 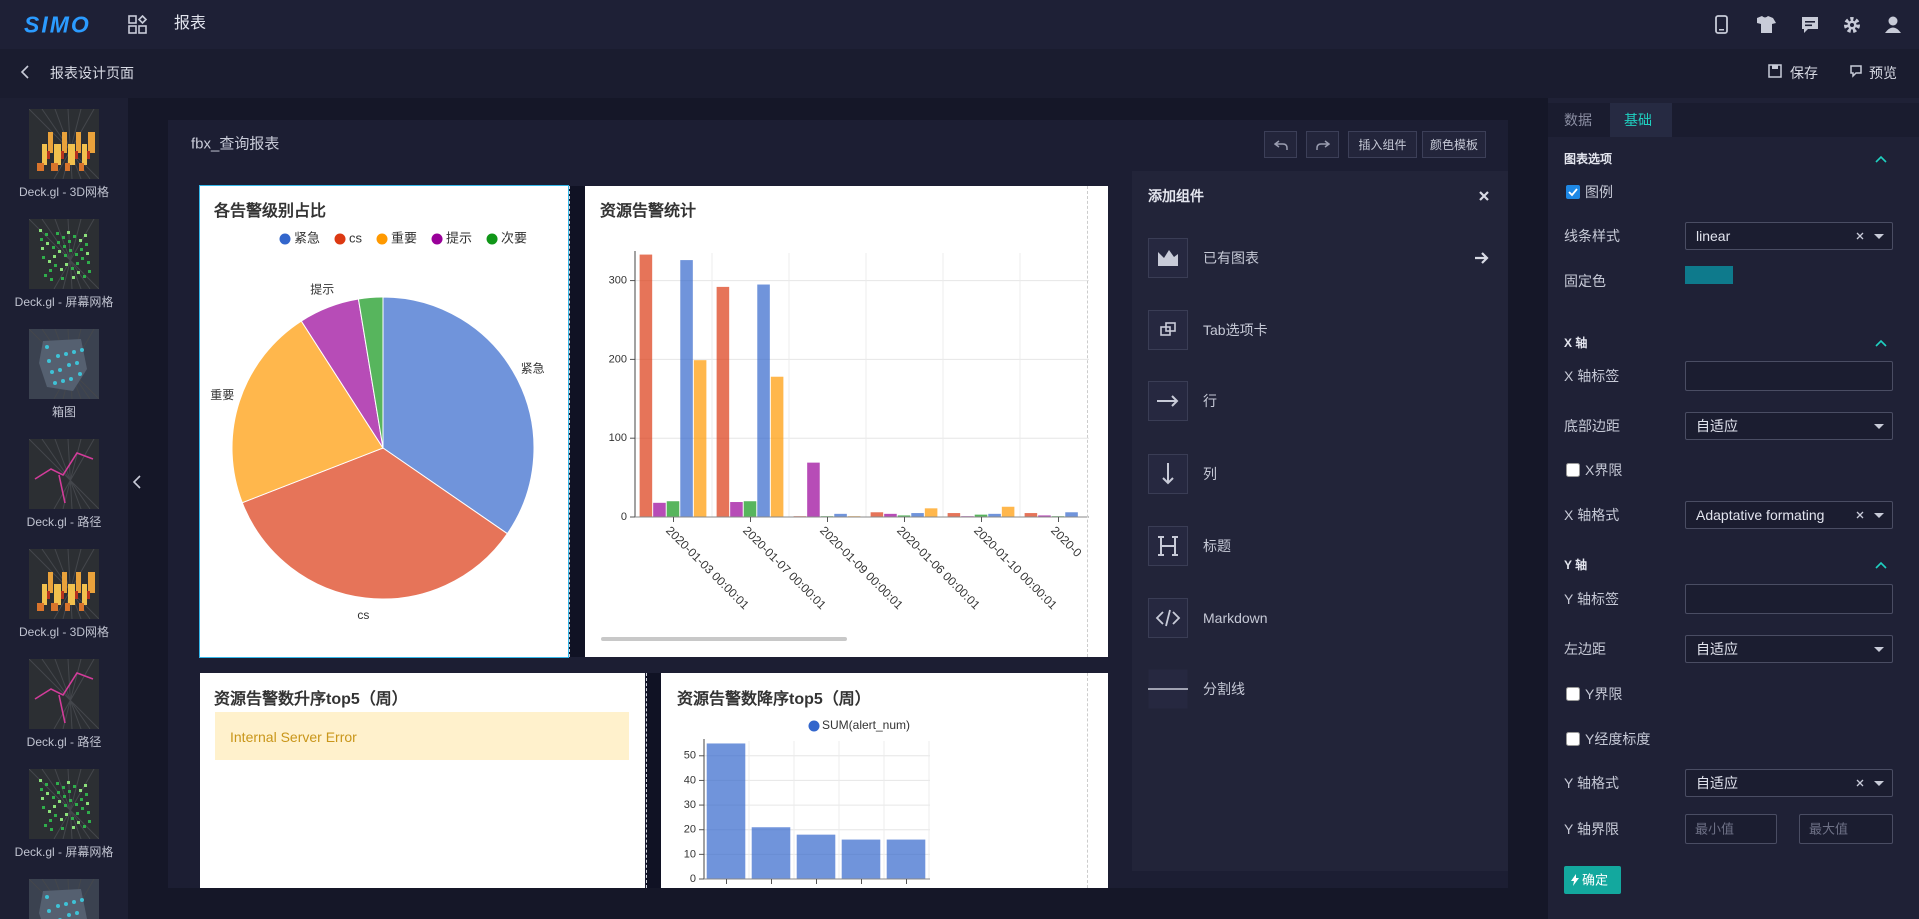 I want to click on header-icons, so click(x=1810, y=25).